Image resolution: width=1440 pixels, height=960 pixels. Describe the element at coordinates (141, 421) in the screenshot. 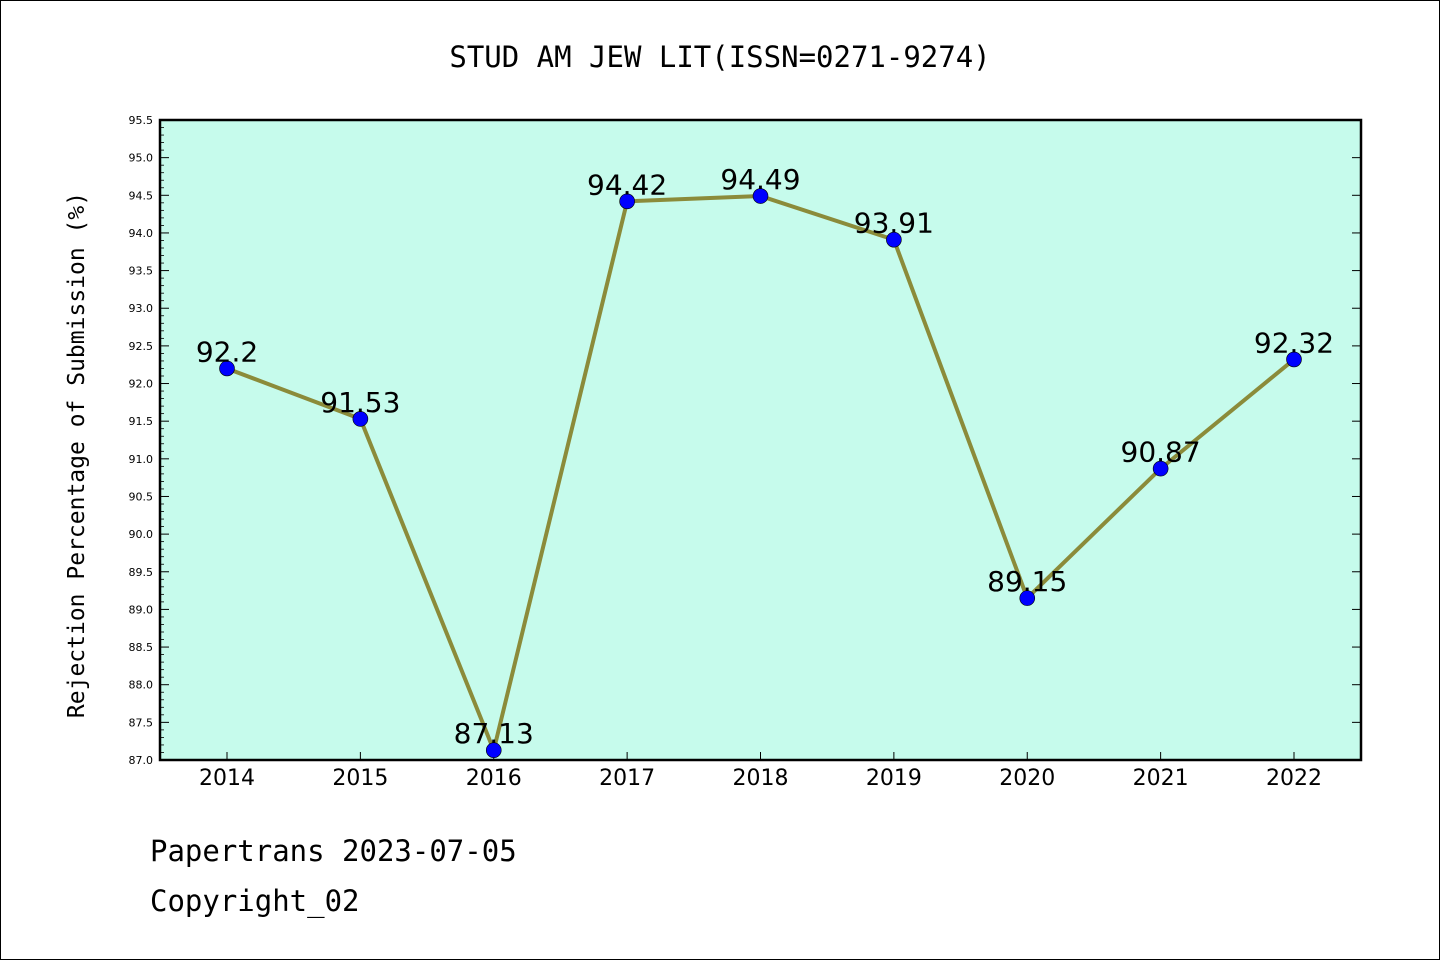

I see `y-tick-label: 91.5` at that location.